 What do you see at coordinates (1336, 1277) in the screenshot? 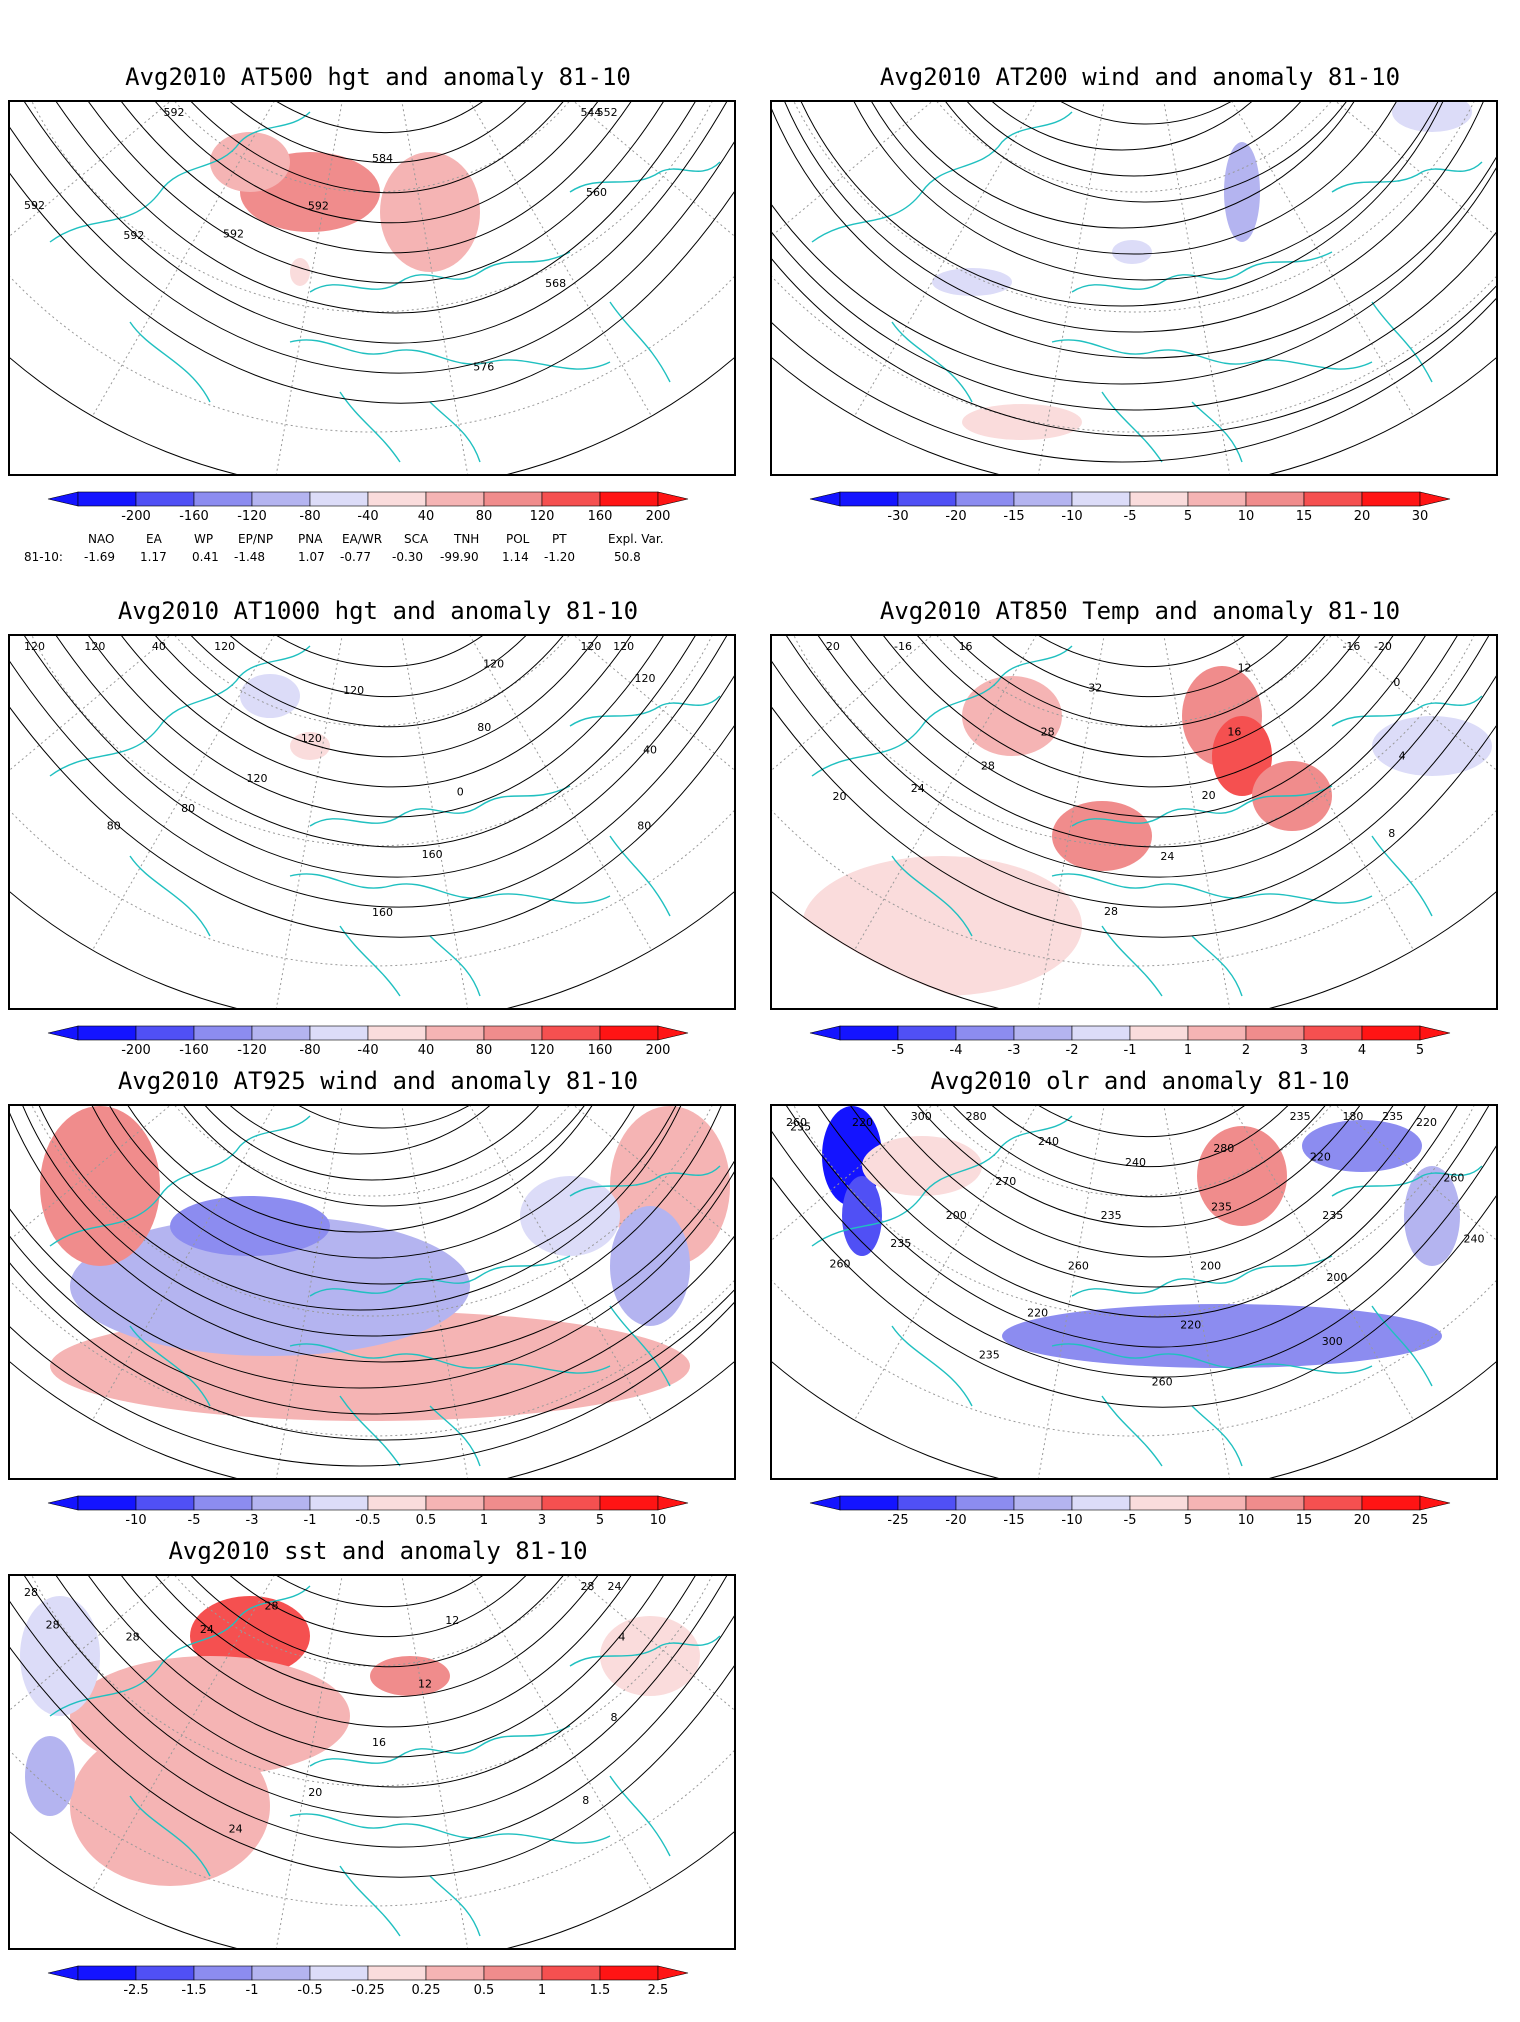
I see `contour-label: 200` at bounding box center [1336, 1277].